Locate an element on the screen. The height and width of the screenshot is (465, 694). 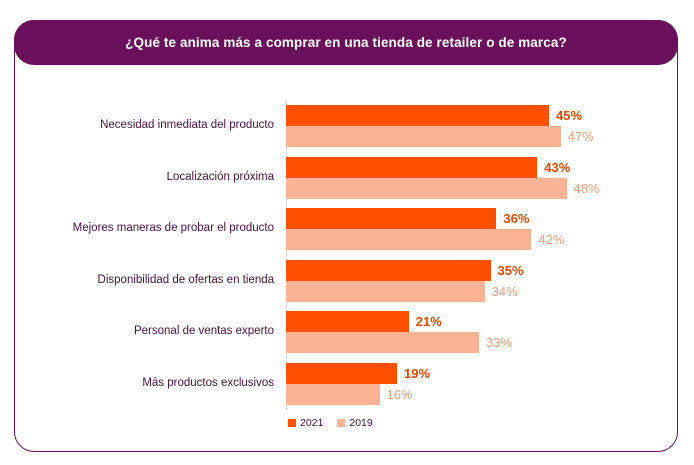
value-label-2021: 19% is located at coordinates (417, 373).